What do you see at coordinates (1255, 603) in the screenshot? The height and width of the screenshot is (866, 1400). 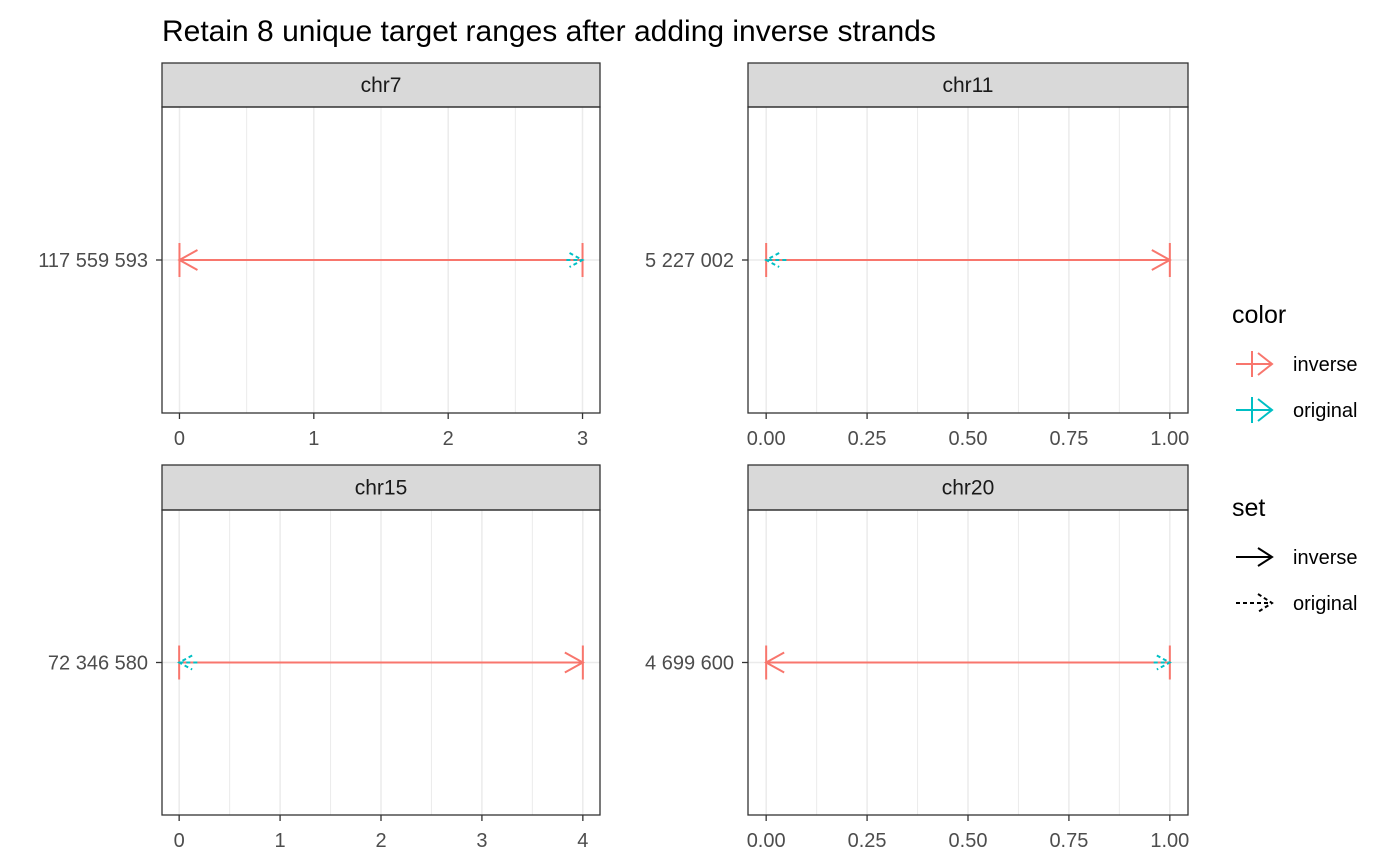 I see `legend-key-set-original` at bounding box center [1255, 603].